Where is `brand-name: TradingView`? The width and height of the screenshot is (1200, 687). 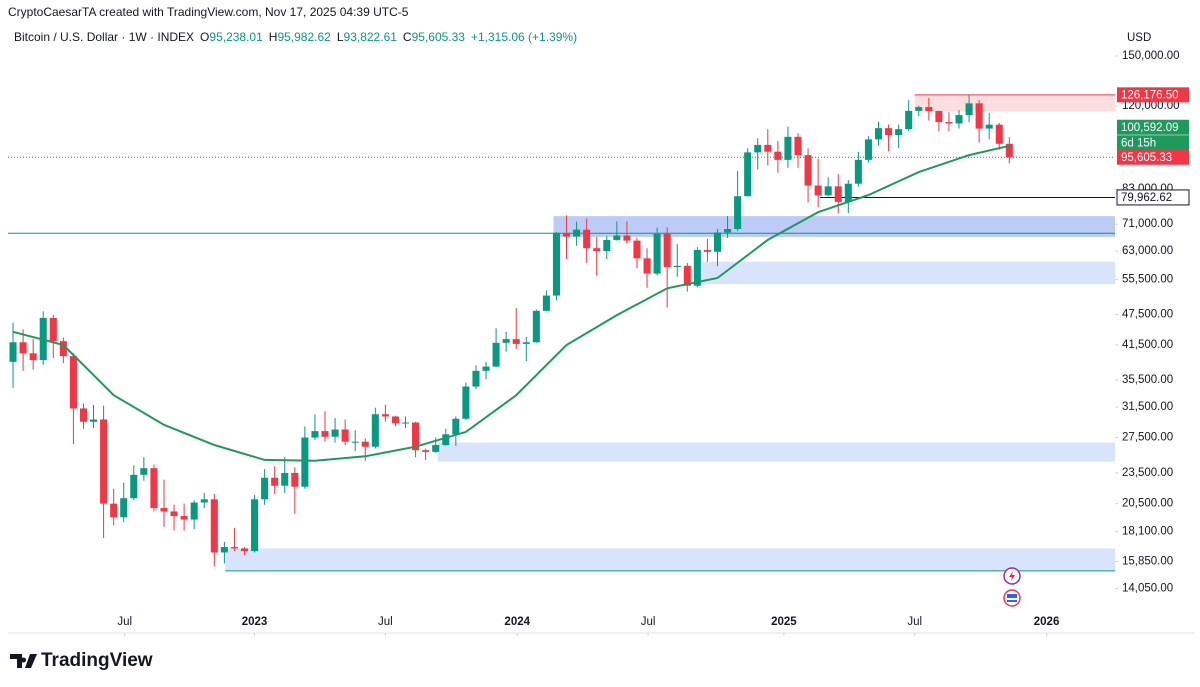 brand-name: TradingView is located at coordinates (97, 660).